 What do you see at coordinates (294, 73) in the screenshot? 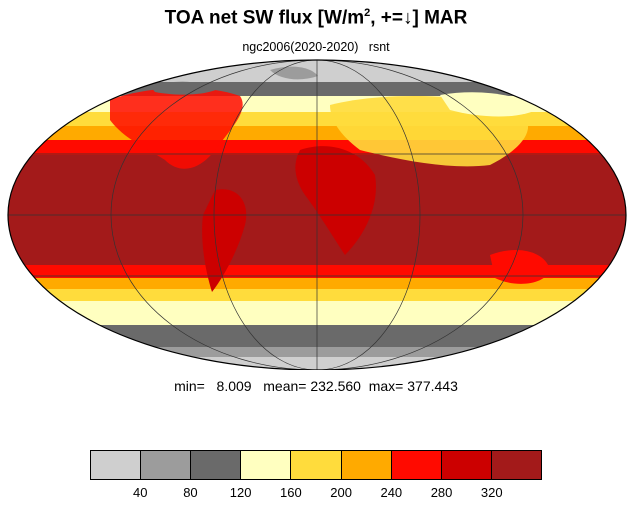
I see `greenland-shape` at bounding box center [294, 73].